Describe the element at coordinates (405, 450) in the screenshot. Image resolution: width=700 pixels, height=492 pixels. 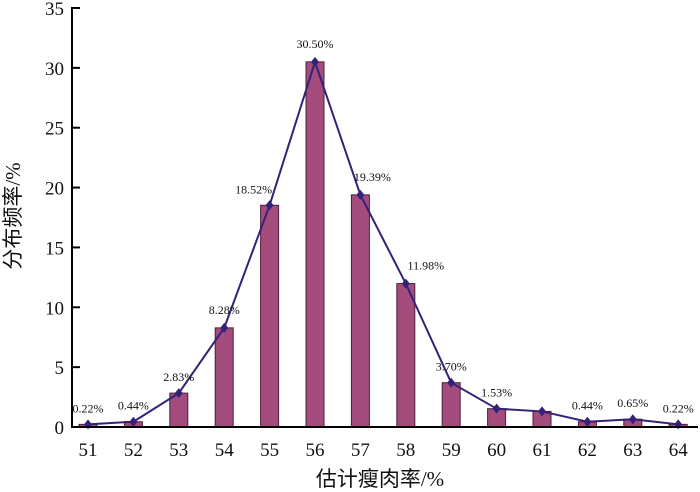
I see `x-tick-label: 58` at that location.